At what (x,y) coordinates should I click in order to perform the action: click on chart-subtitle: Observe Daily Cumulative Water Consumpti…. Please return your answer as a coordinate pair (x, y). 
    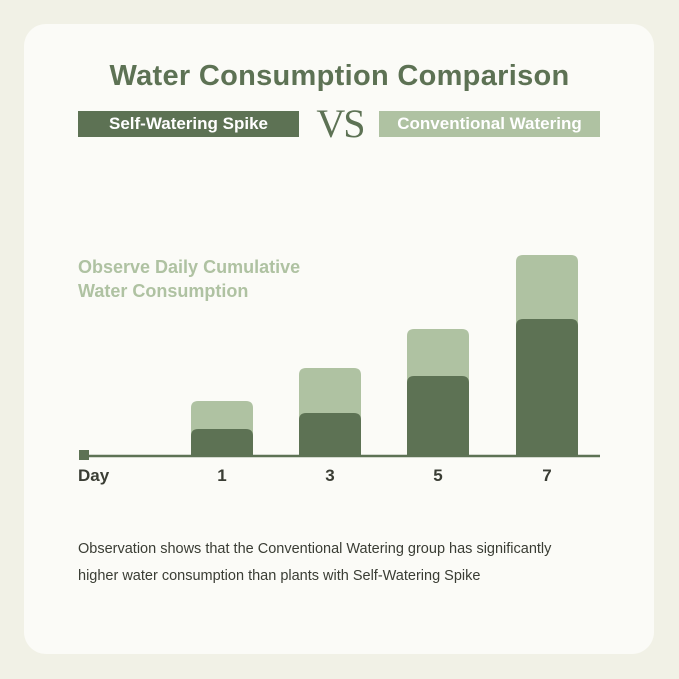
    Looking at the image, I should click on (218, 279).